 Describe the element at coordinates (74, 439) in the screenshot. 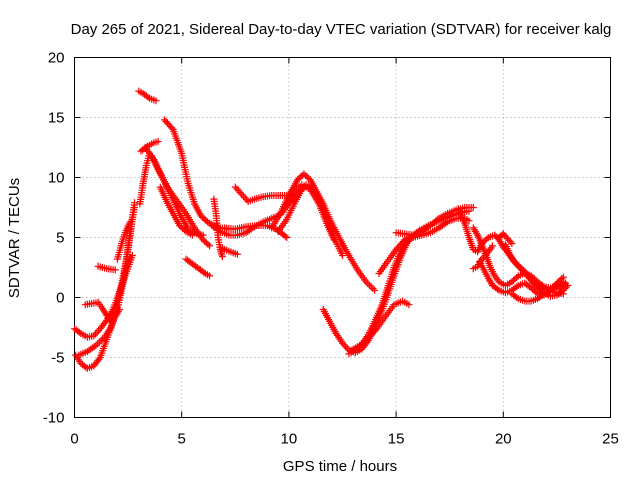

I see `x-tick-label: 0` at that location.